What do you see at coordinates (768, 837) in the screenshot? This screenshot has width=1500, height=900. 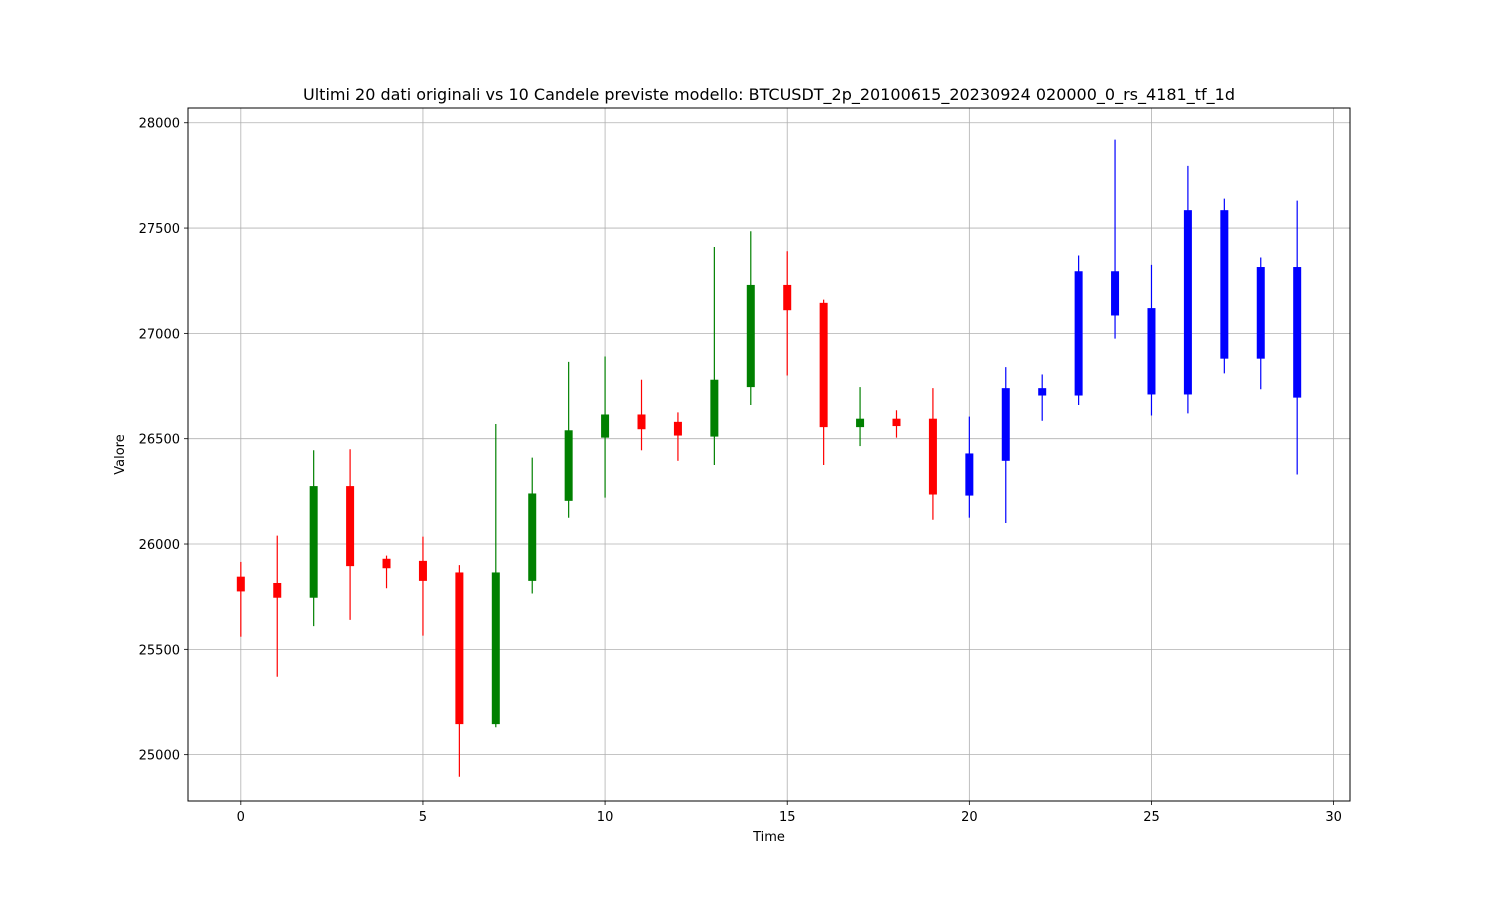 I see `x-axis-label: Time` at bounding box center [768, 837].